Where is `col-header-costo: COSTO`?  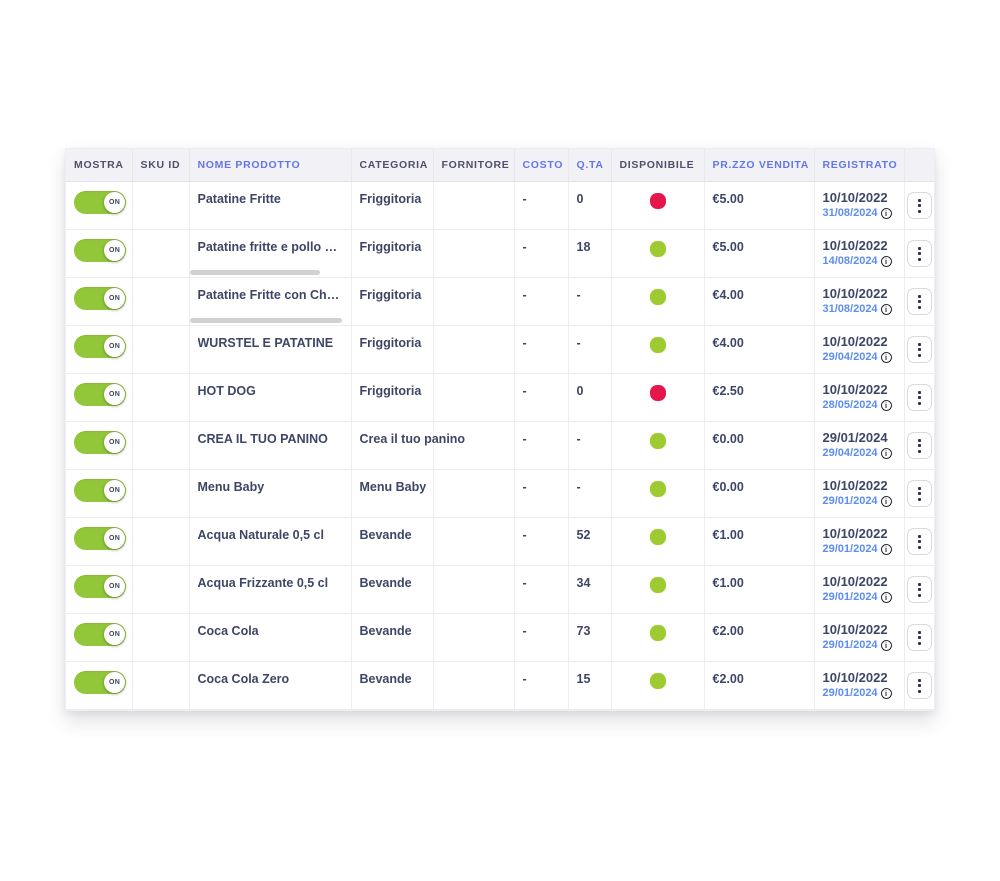
col-header-costo: COSTO is located at coordinates (541, 165).